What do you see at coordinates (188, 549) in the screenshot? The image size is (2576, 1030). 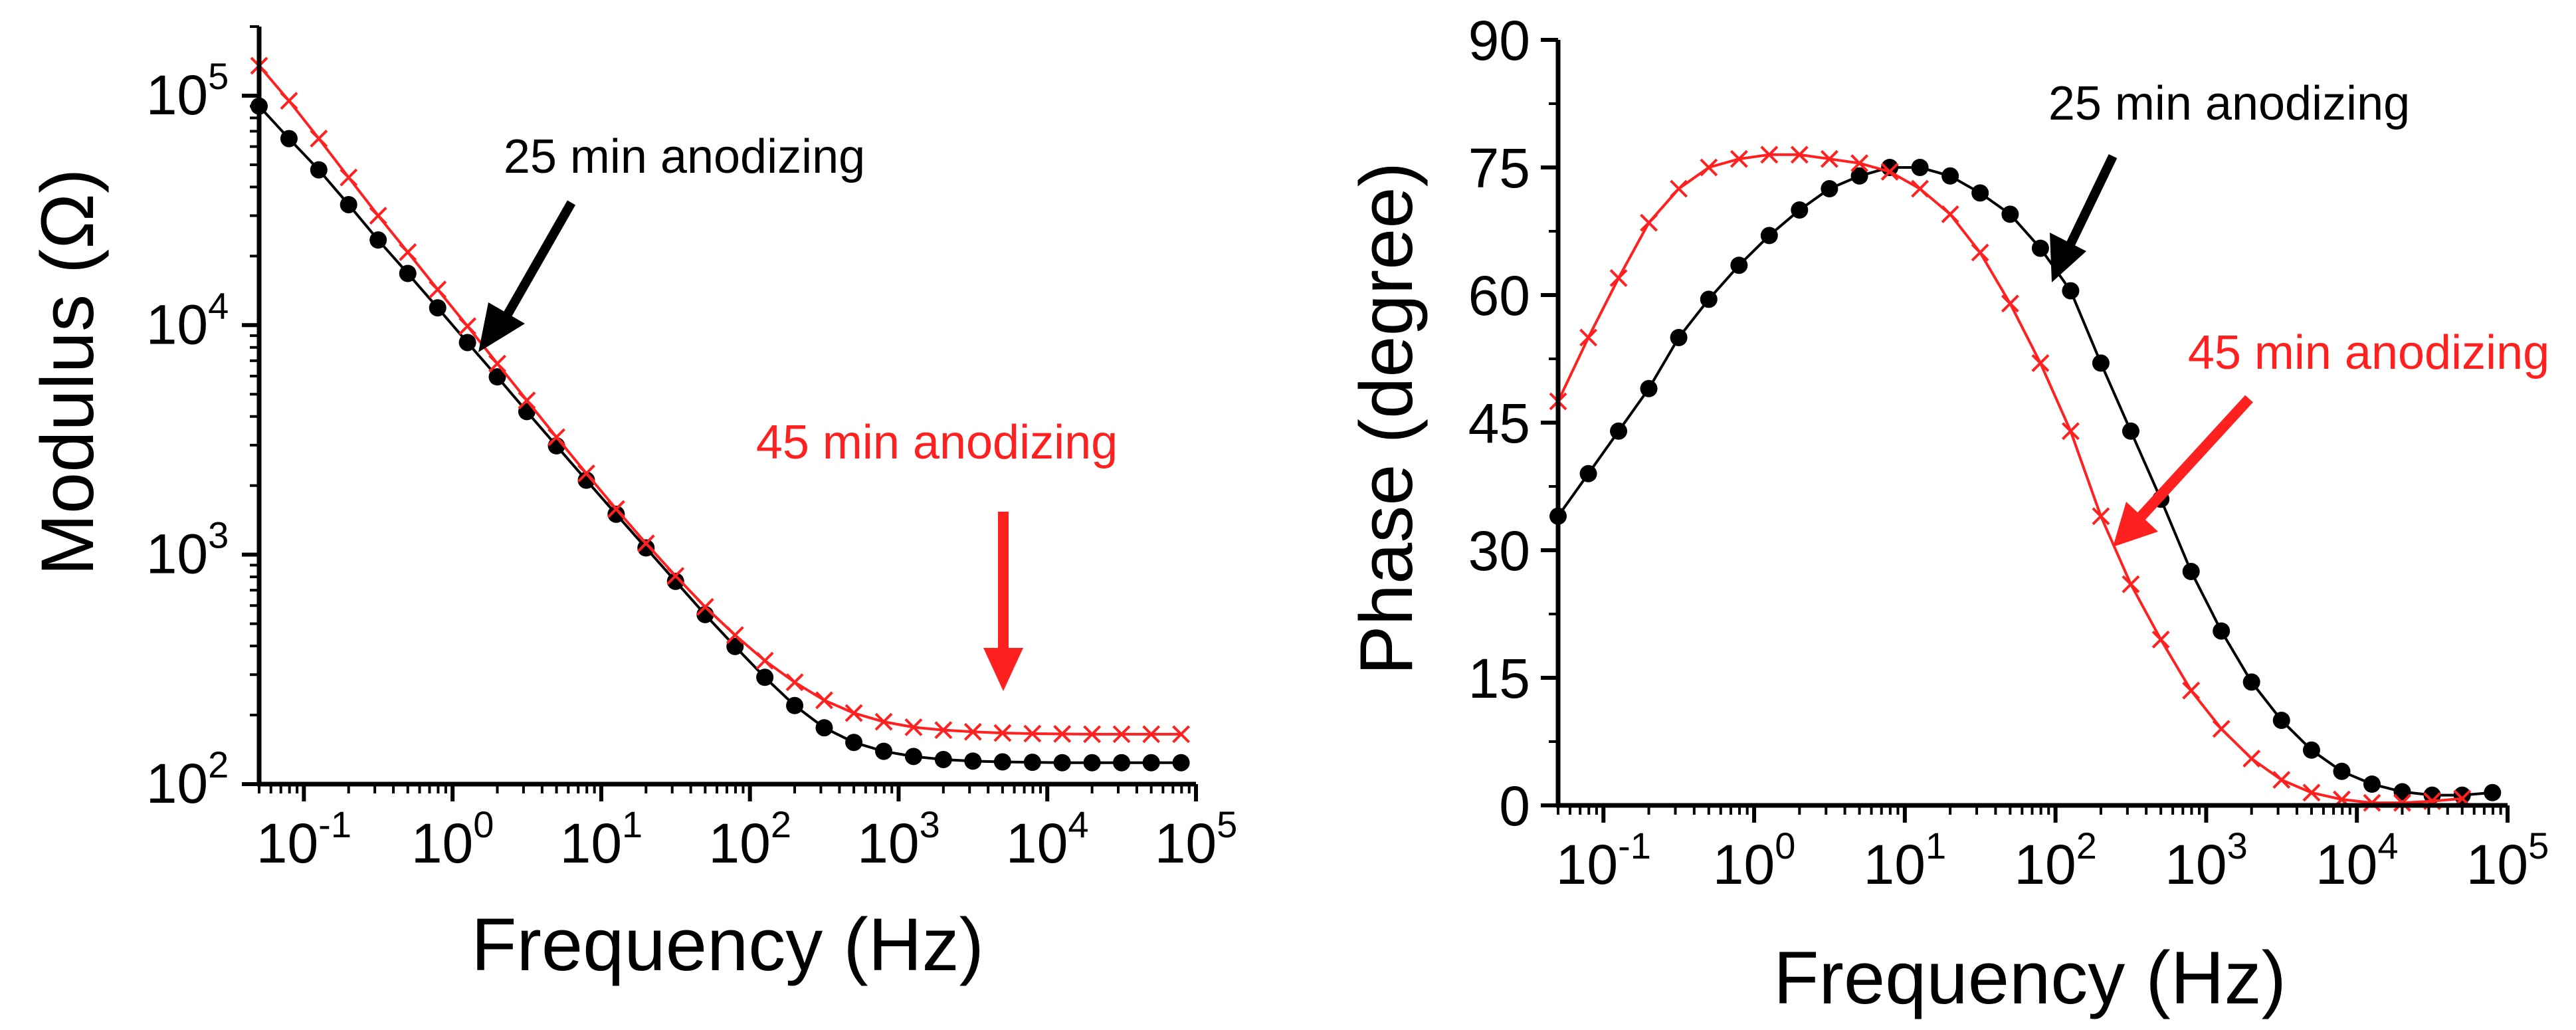 I see `modulus-y-tick-label: 103` at bounding box center [188, 549].